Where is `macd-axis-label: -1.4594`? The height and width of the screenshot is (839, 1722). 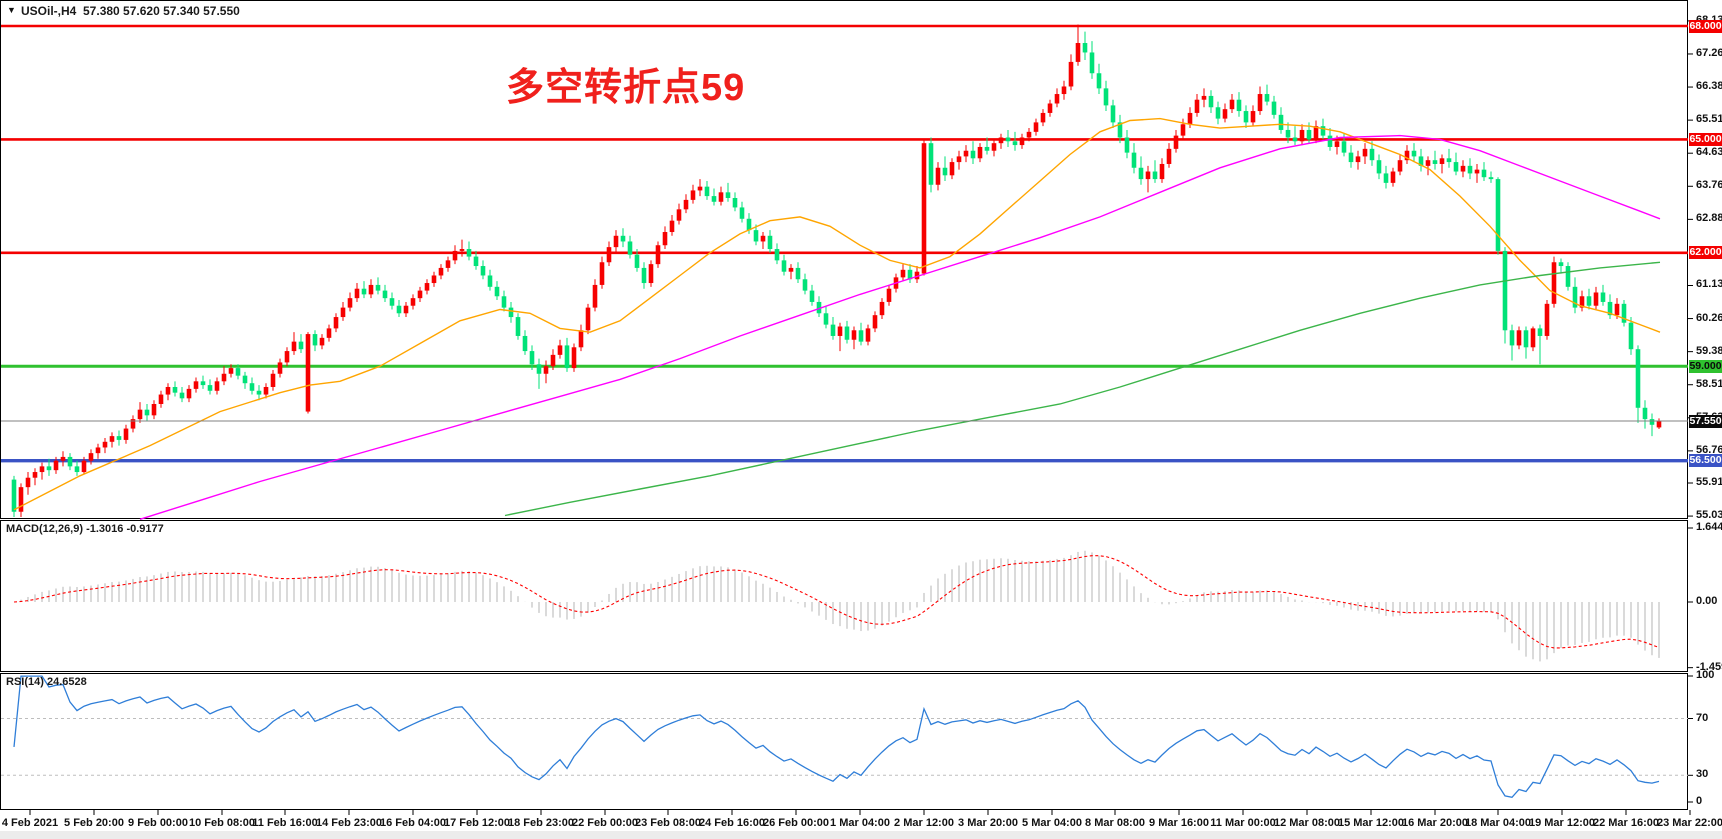
macd-axis-label: -1.4594 is located at coordinates (1709, 666).